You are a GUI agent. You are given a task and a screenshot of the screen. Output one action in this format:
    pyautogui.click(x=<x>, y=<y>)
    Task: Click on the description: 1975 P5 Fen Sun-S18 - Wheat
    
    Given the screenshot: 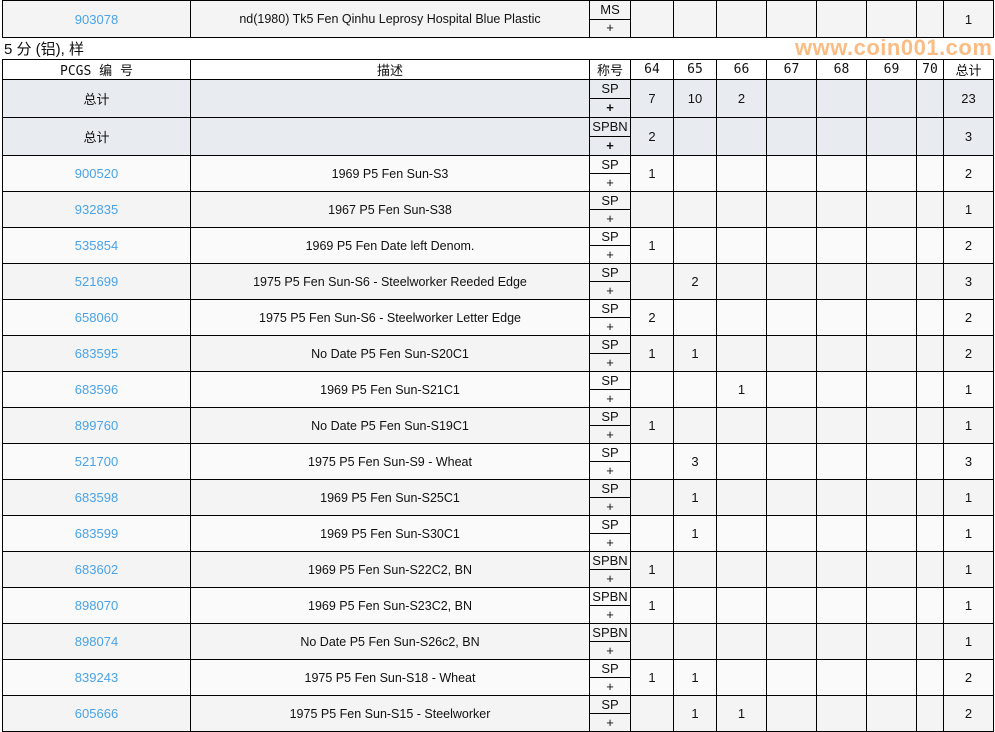 What is the action you would take?
    pyautogui.click(x=390, y=677)
    